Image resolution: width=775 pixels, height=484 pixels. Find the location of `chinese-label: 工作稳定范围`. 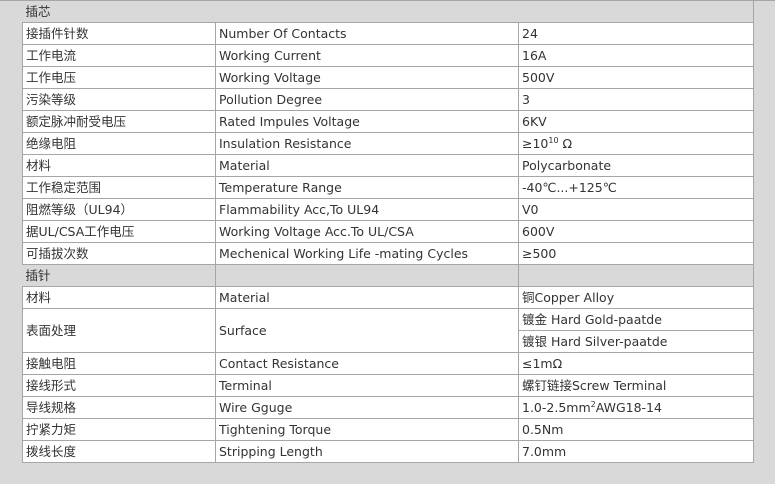

chinese-label: 工作稳定范围 is located at coordinates (119, 187).